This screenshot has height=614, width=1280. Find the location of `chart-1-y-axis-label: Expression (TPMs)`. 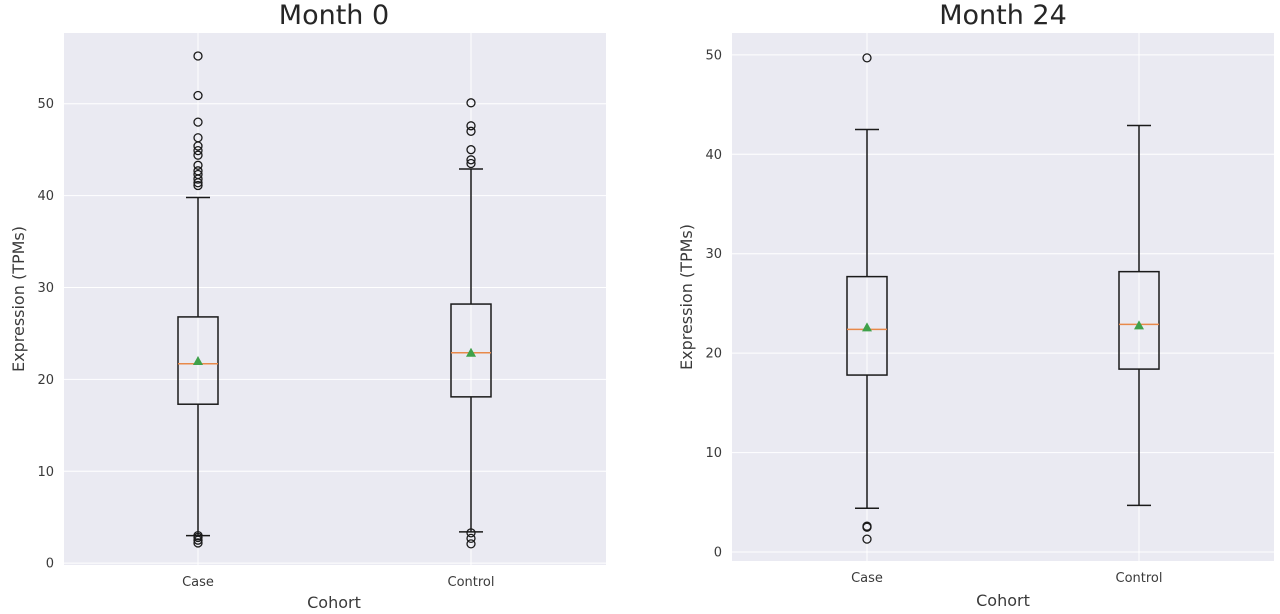

chart-1-y-axis-label: Expression (TPMs) is located at coordinates (686, 297).